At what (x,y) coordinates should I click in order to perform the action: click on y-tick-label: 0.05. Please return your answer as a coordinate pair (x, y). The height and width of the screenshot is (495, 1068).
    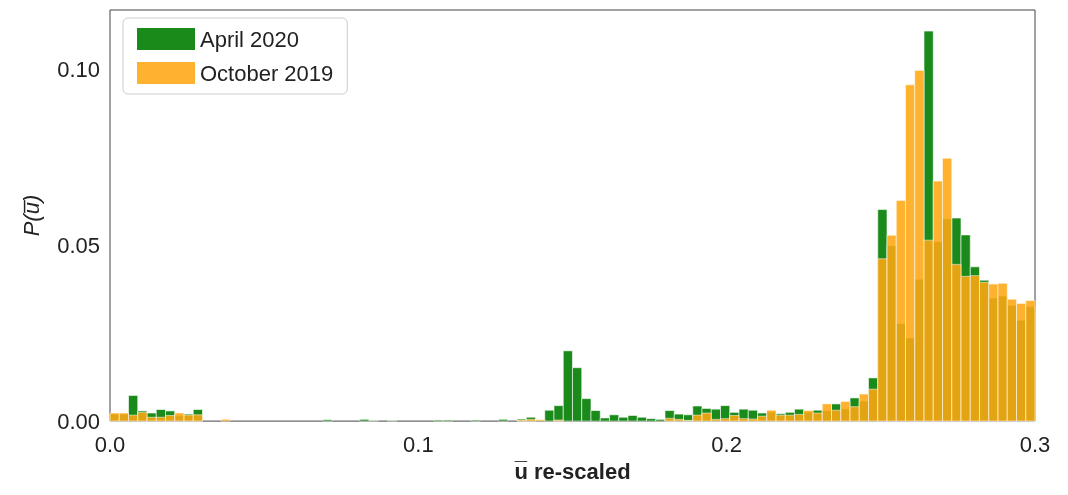
    Looking at the image, I should click on (78, 245).